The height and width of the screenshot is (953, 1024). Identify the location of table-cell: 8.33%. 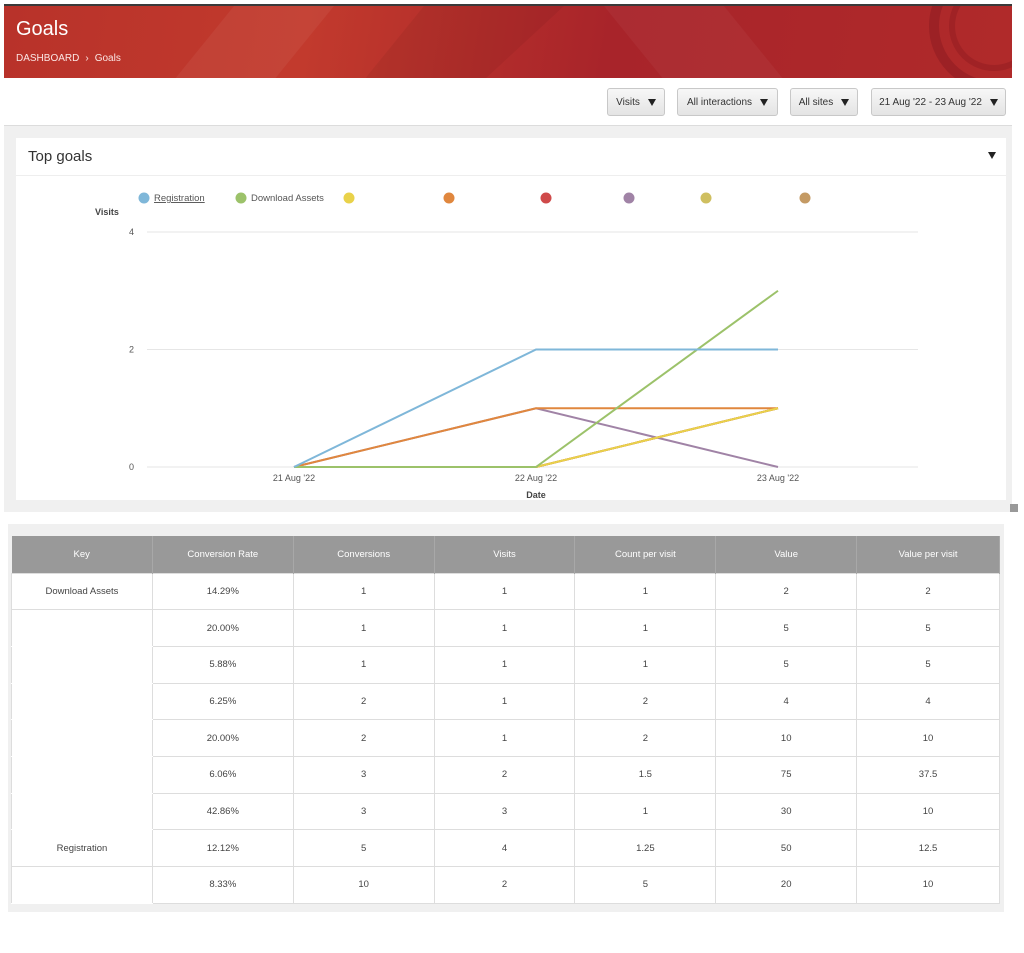
(222, 885).